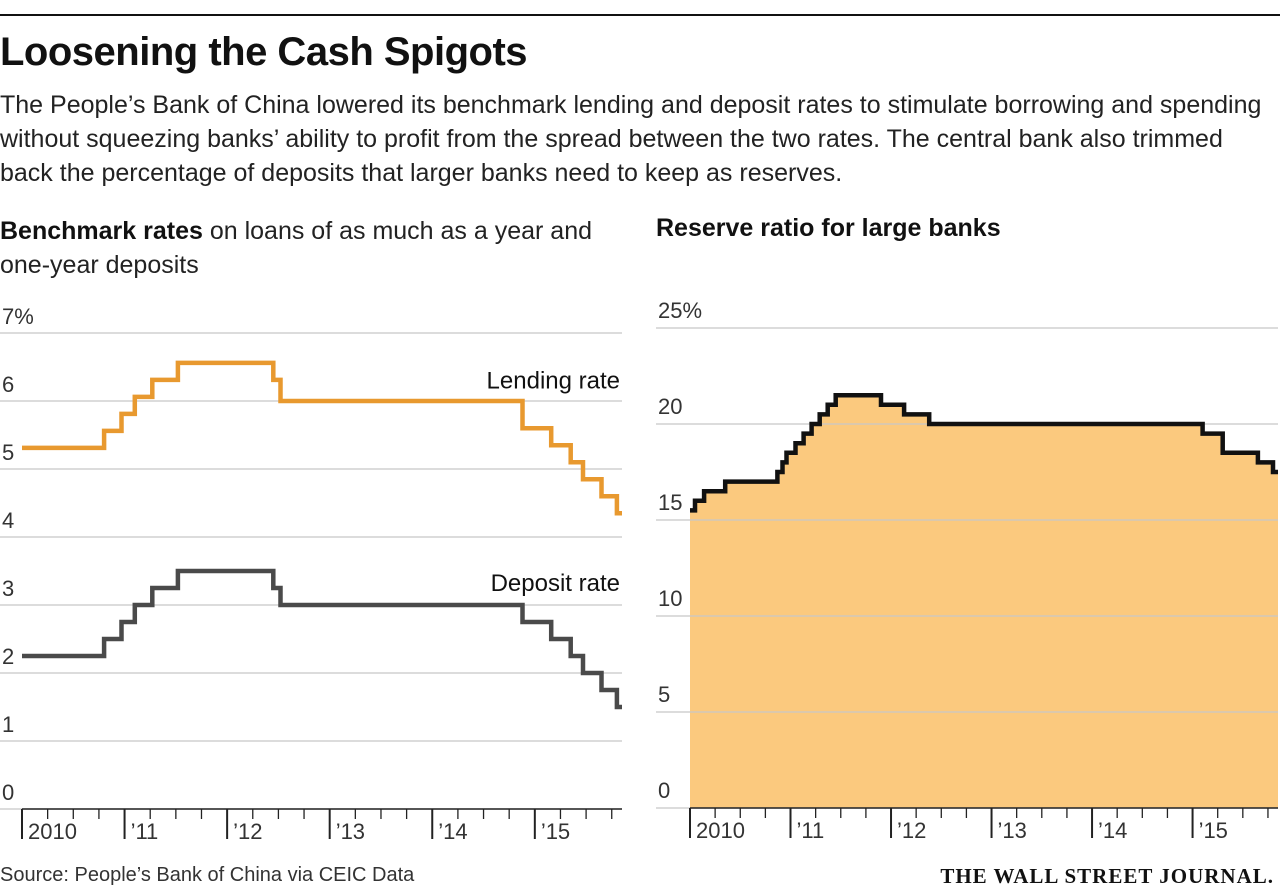 The image size is (1280, 891). I want to click on left-y-tick-label: 0, so click(8, 792).